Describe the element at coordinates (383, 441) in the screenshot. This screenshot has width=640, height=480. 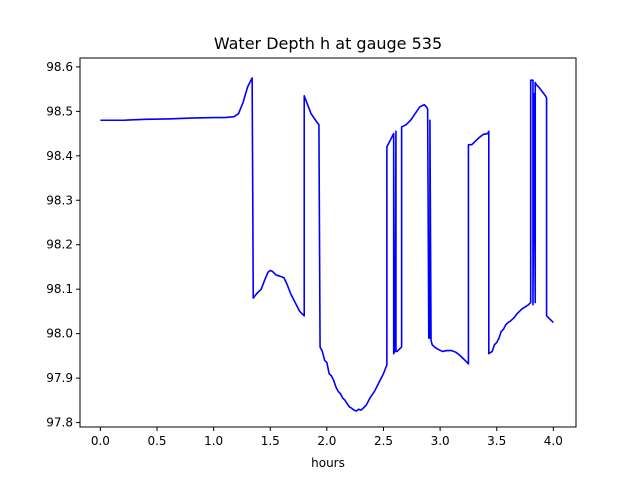
I see `x-tick-label: 2.5` at that location.